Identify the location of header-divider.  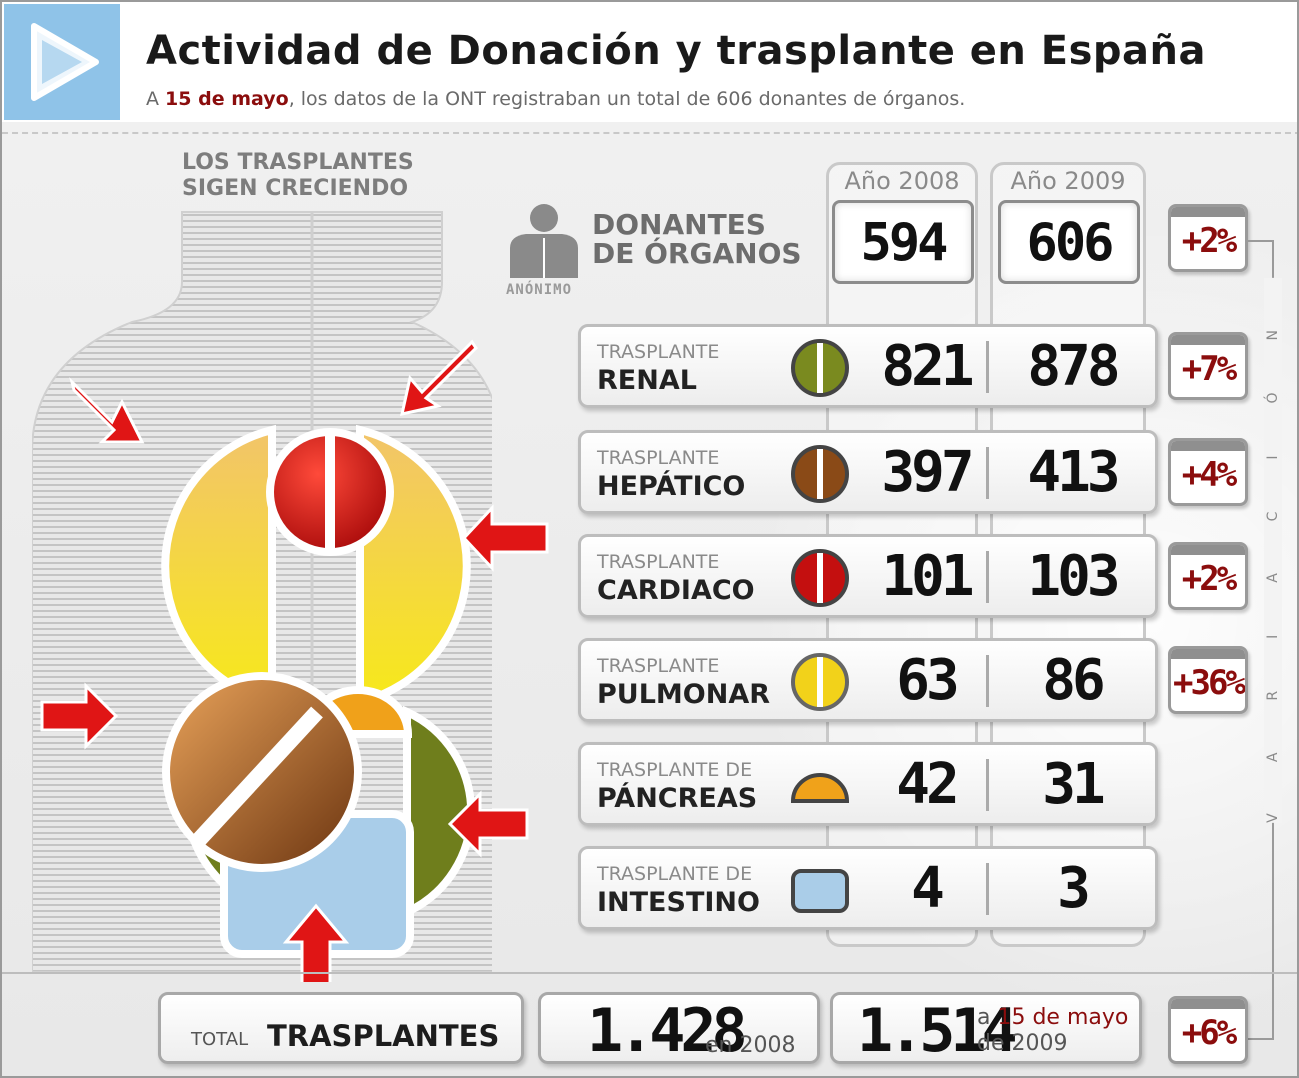
(649, 133).